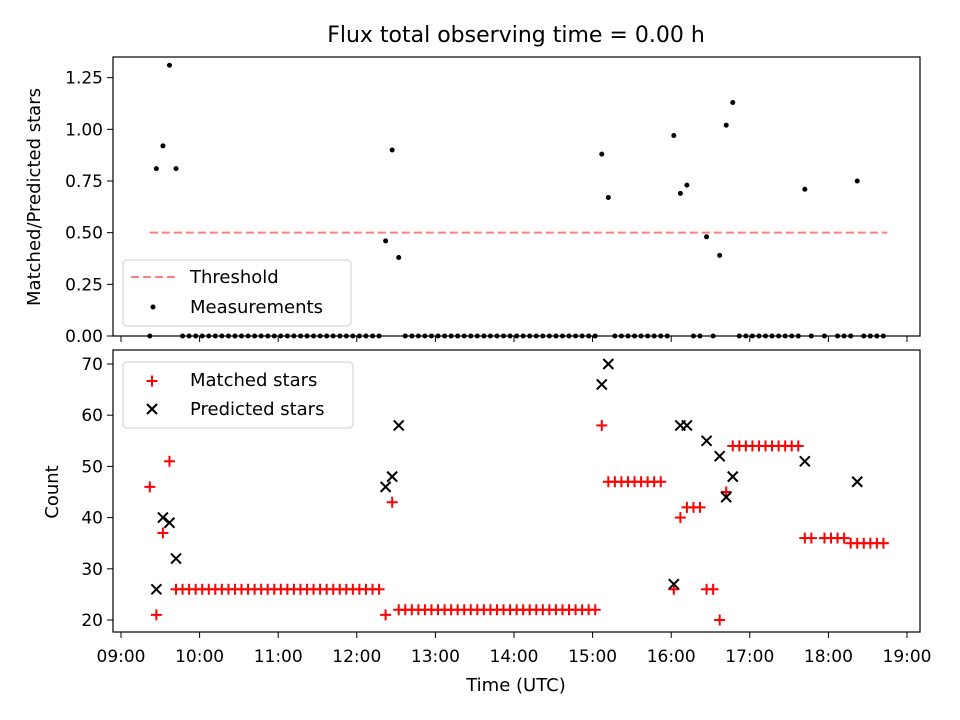 Image resolution: width=960 pixels, height=720 pixels. I want to click on ratio-legend-frame, so click(237, 293).